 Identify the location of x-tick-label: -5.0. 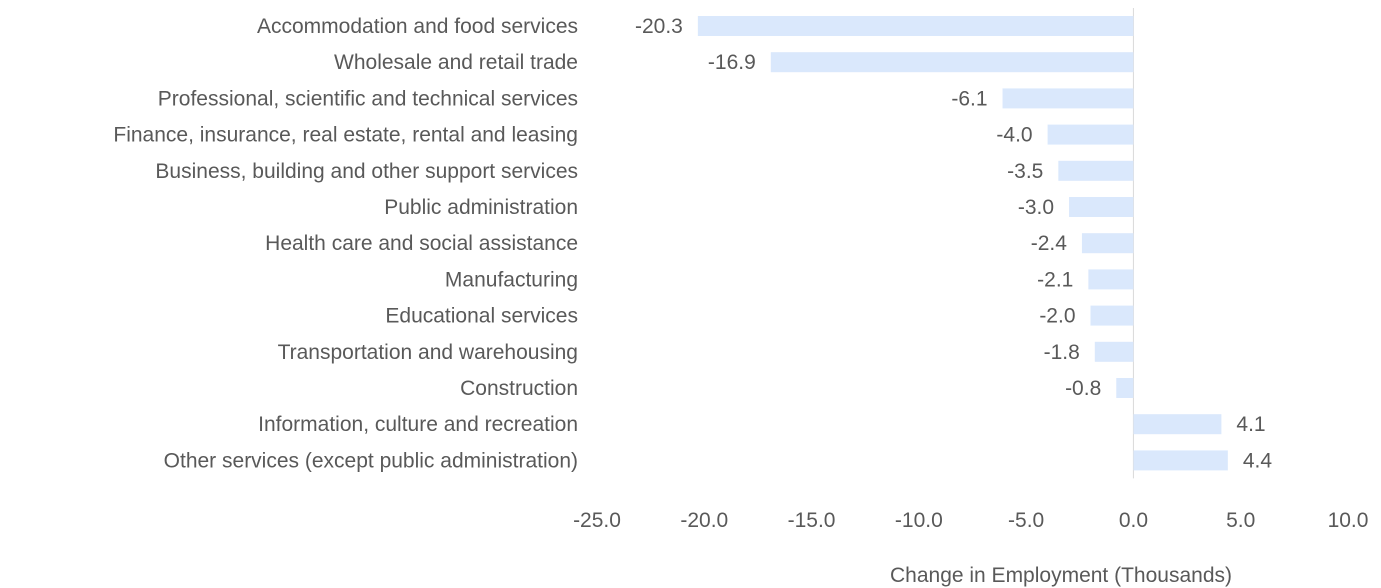
(1026, 520).